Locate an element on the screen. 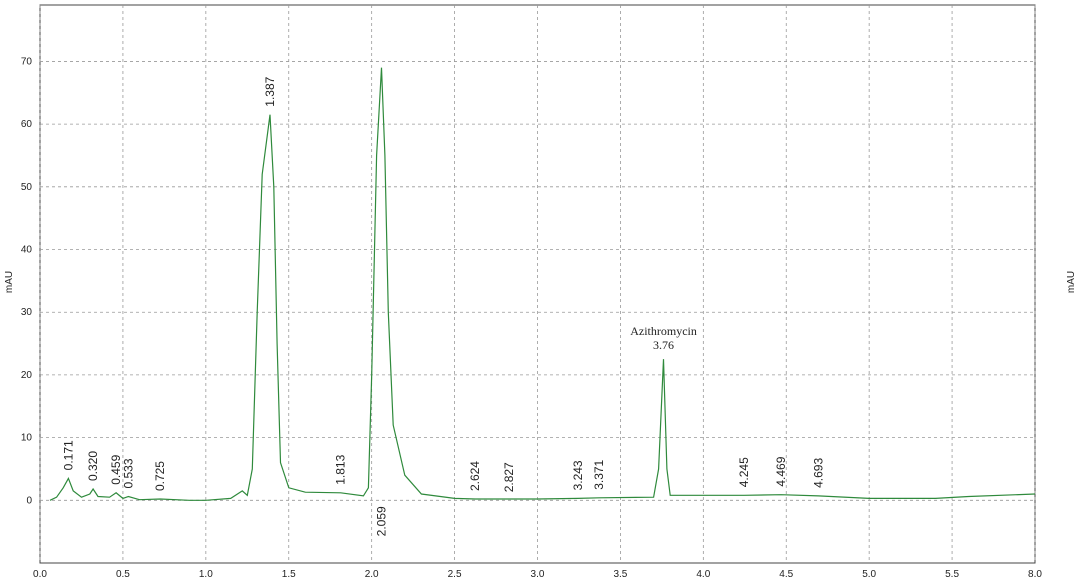 Image resolution: width=1084 pixels, height=584 pixels. y-tick-label: 10 is located at coordinates (27, 438).